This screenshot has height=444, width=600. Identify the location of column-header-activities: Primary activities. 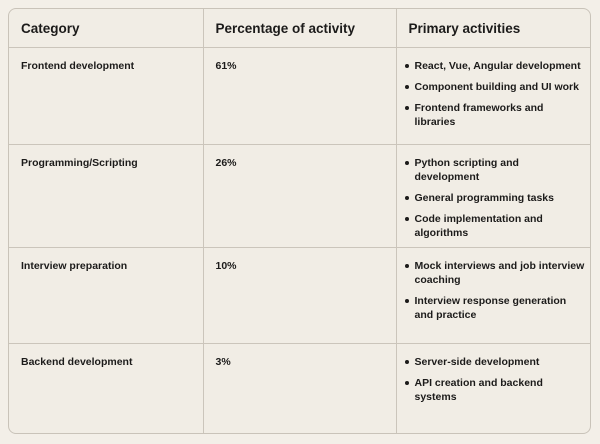
(493, 28).